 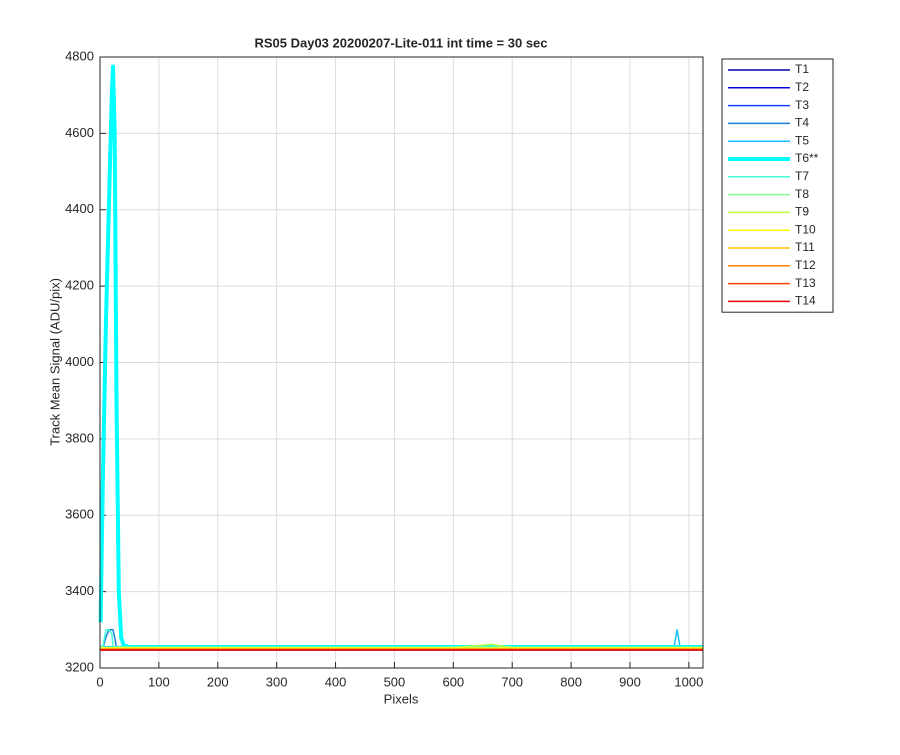 What do you see at coordinates (805, 229) in the screenshot?
I see `legend-label: T10` at bounding box center [805, 229].